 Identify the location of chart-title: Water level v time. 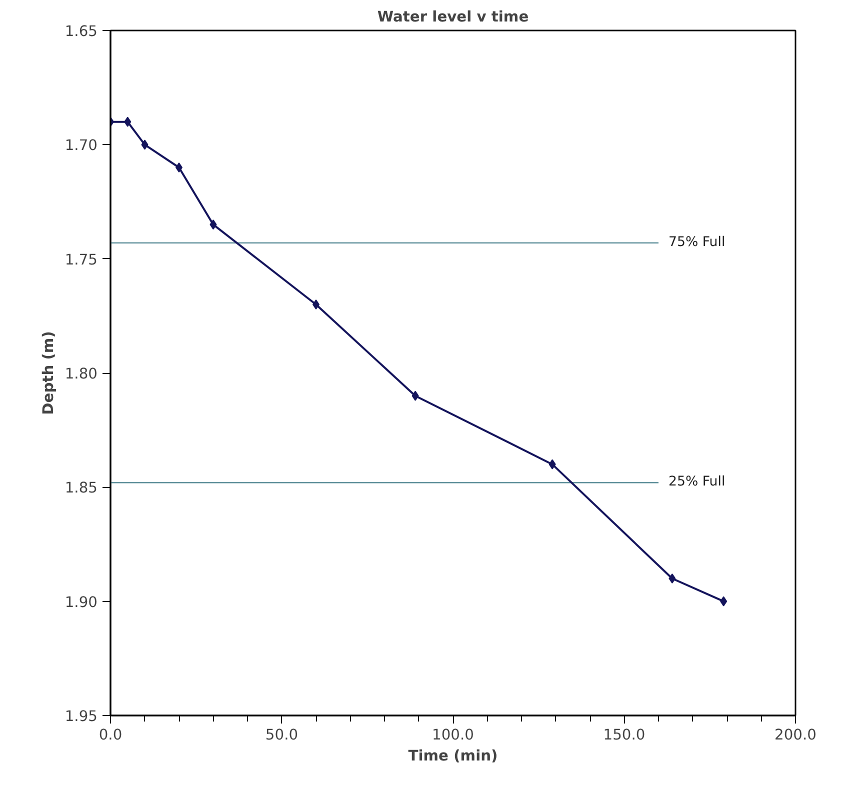
(453, 17).